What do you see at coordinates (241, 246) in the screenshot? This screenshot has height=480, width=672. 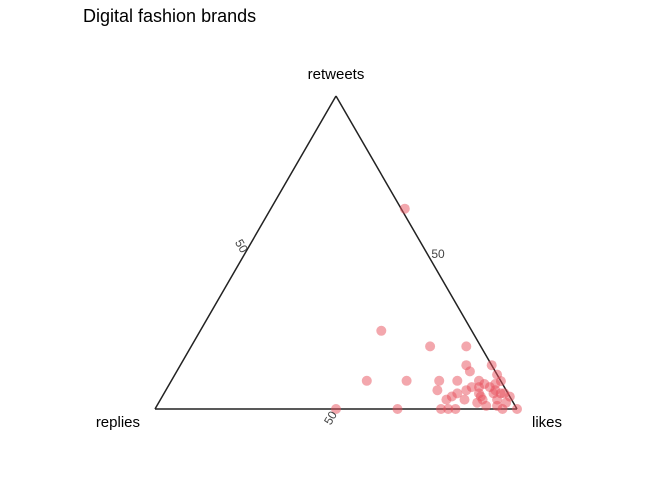 I see `left-edge-tick-label: 50` at bounding box center [241, 246].